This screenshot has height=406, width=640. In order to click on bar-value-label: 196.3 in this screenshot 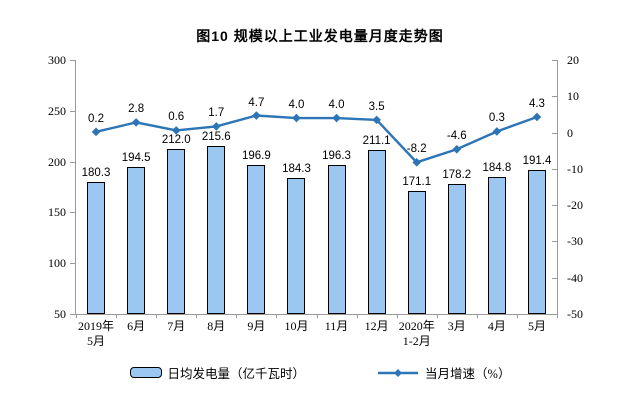, I will do `click(336, 156)`.